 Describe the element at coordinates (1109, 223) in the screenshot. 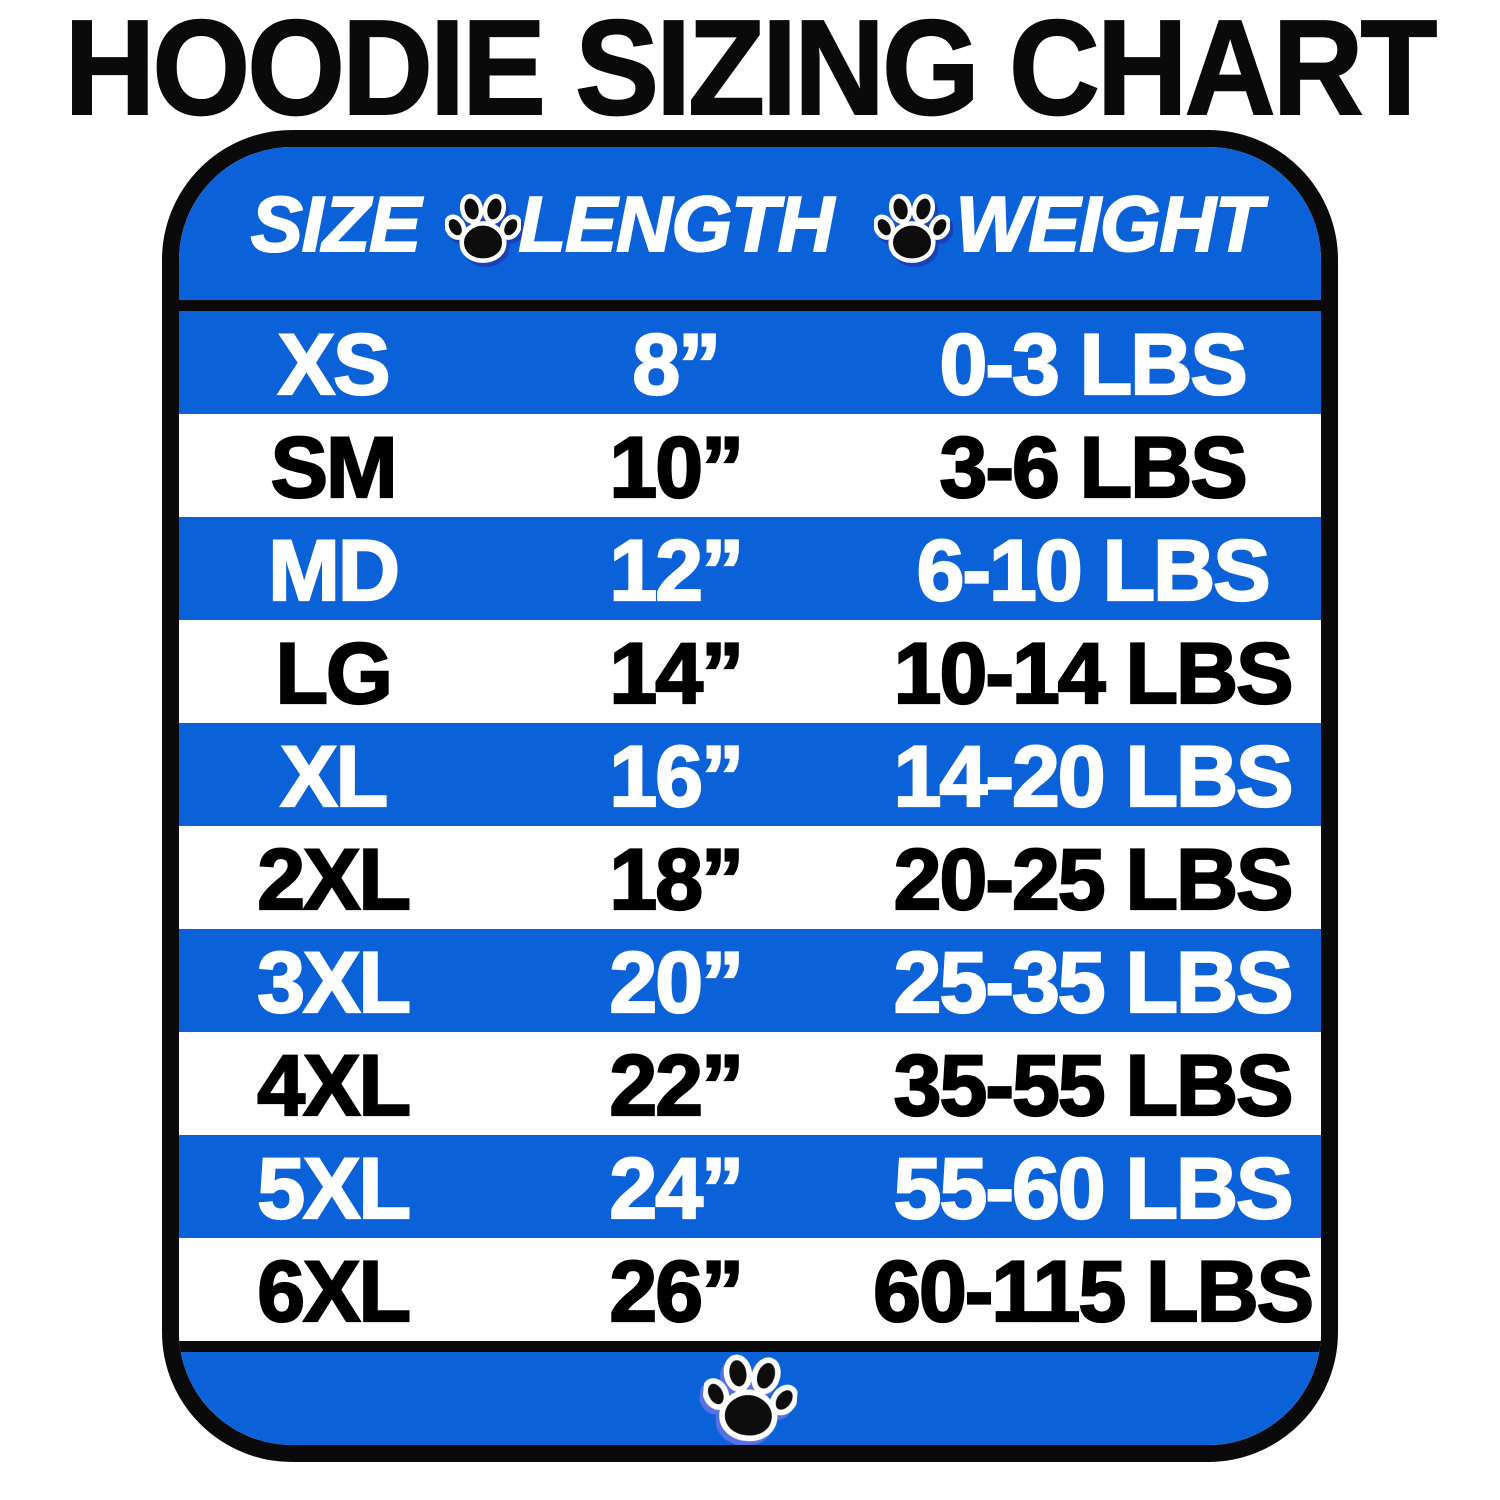

I see `column-header-weight: WEIGHT` at that location.